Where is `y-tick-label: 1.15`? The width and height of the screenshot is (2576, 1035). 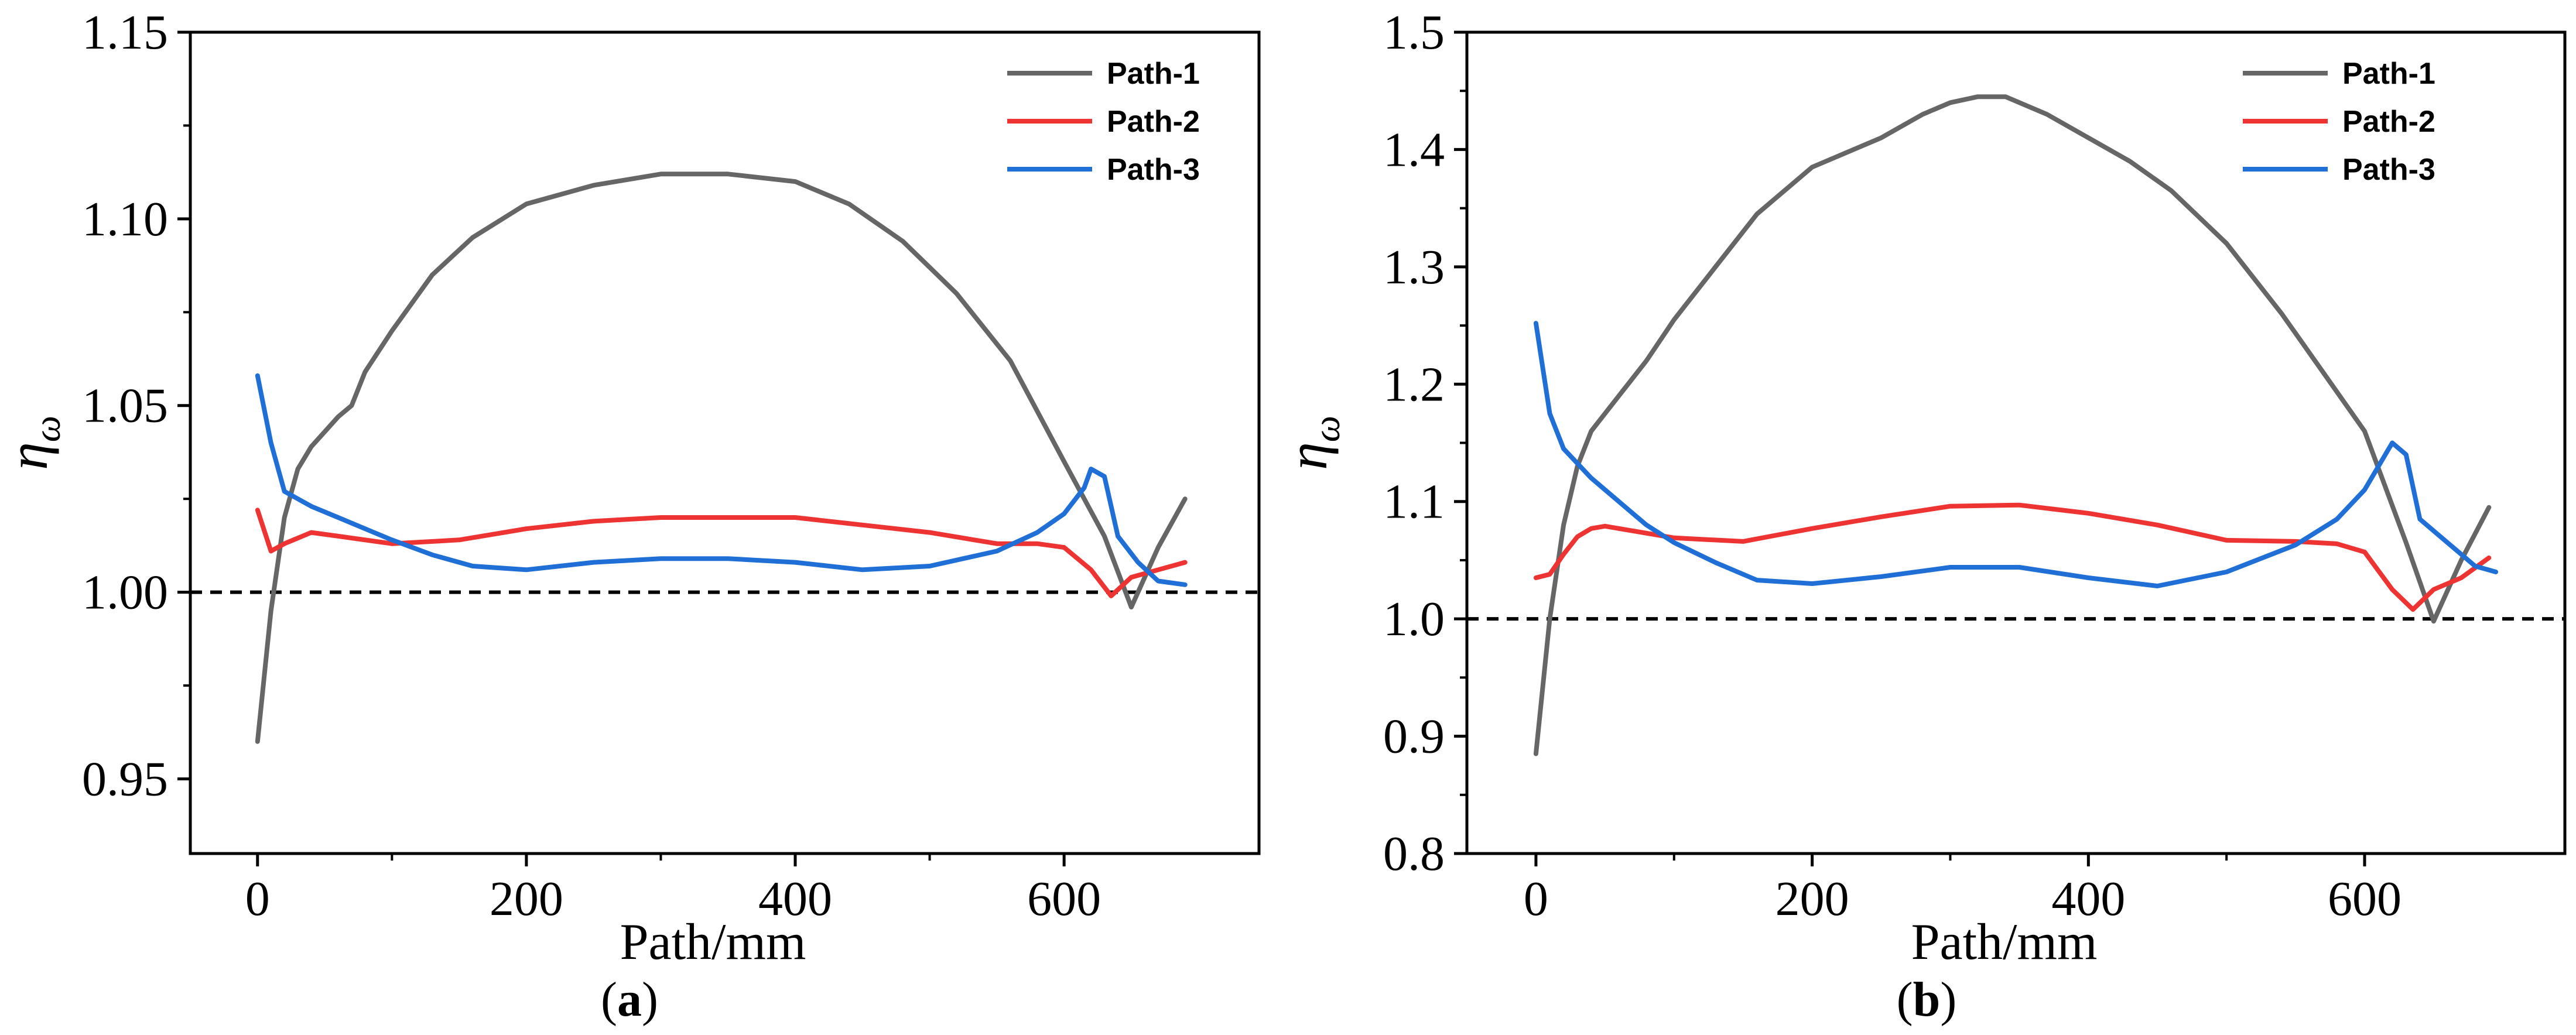
y-tick-label: 1.15 is located at coordinates (125, 32).